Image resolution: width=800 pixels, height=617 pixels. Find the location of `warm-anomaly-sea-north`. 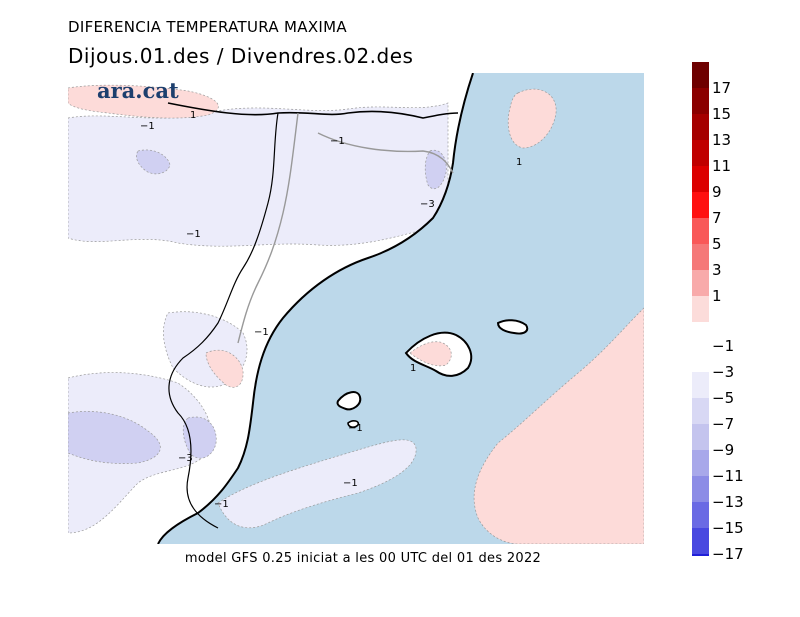

warm-anomaly-sea-north is located at coordinates (532, 118).